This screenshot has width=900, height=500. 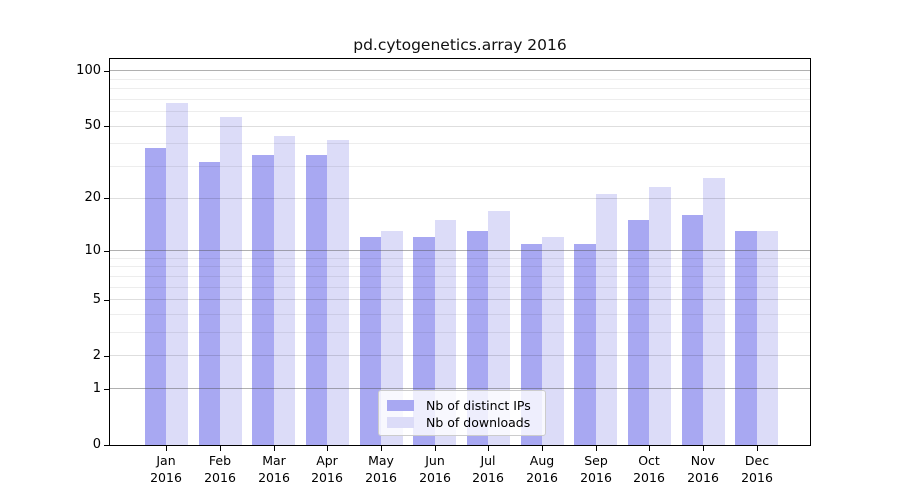 What do you see at coordinates (596, 460) in the screenshot?
I see `x-label-month: Sep` at bounding box center [596, 460].